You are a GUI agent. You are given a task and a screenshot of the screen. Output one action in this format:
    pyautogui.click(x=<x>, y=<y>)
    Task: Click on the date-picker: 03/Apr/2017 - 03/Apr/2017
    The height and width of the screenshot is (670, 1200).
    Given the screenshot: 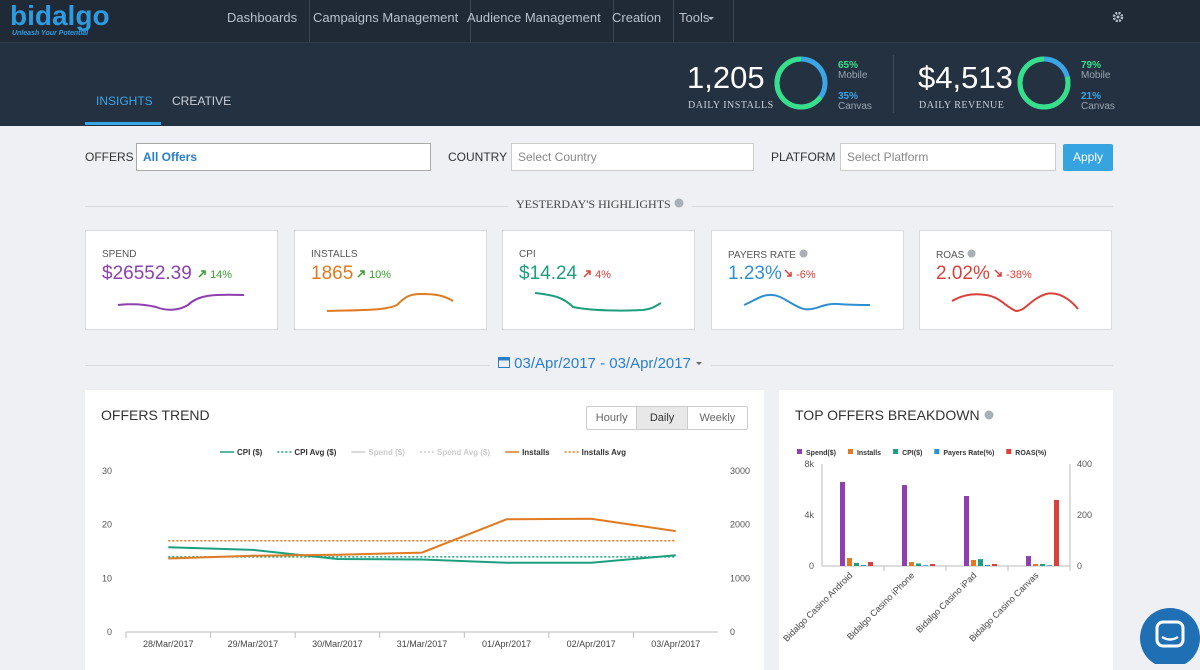 What is the action you would take?
    pyautogui.click(x=601, y=363)
    